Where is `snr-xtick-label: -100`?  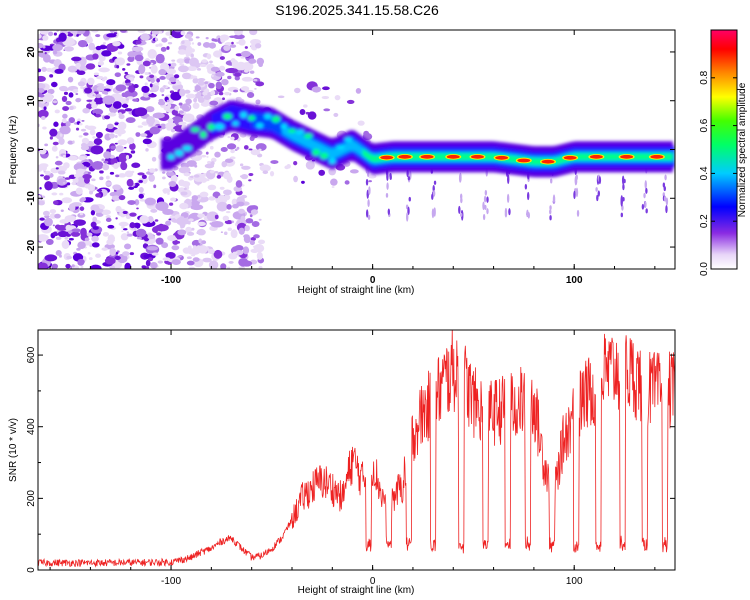
snr-xtick-label: -100 is located at coordinates (171, 581).